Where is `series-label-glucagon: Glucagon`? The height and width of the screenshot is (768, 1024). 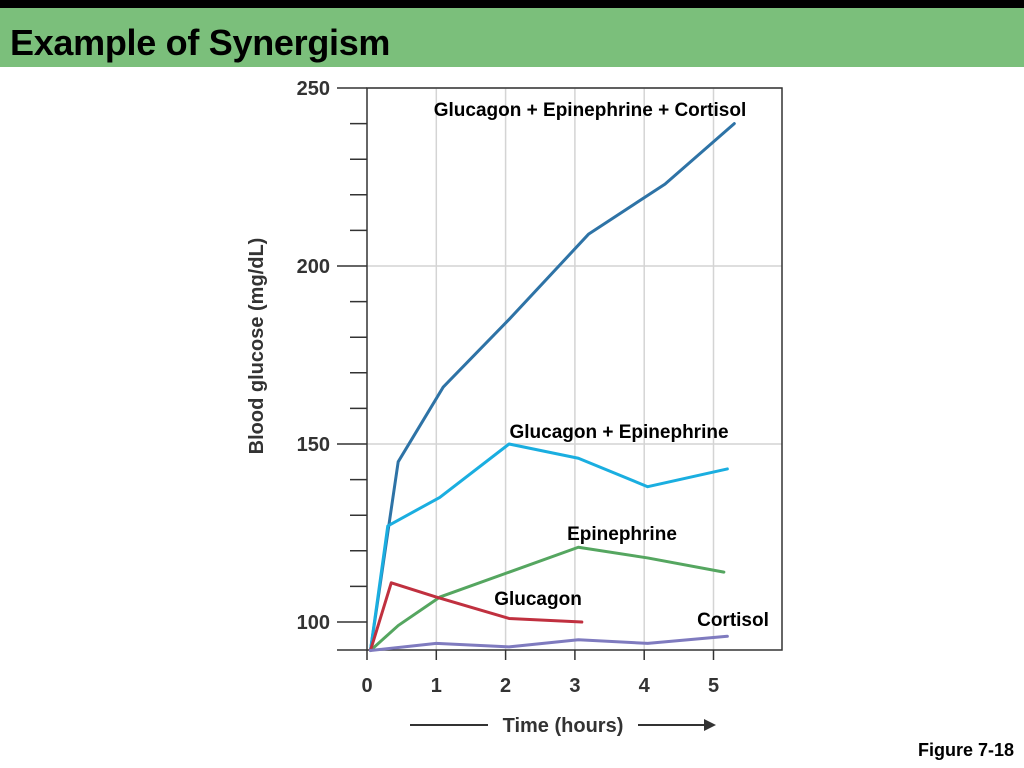
series-label-glucagon: Glucagon is located at coordinates (538, 599).